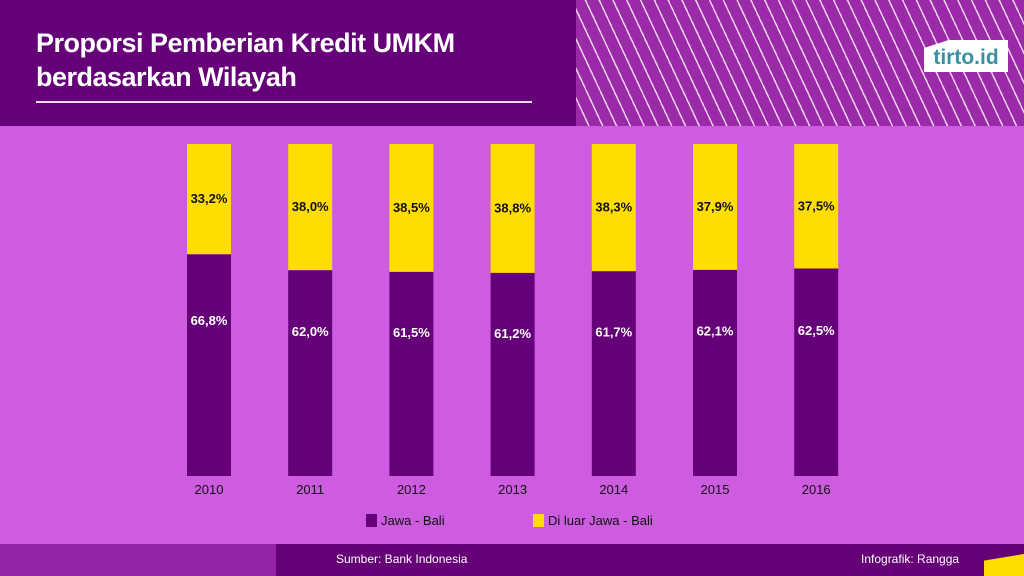 Image resolution: width=1024 pixels, height=576 pixels. What do you see at coordinates (402, 559) in the screenshot?
I see `source-text: Sumber: Bank Indonesia` at bounding box center [402, 559].